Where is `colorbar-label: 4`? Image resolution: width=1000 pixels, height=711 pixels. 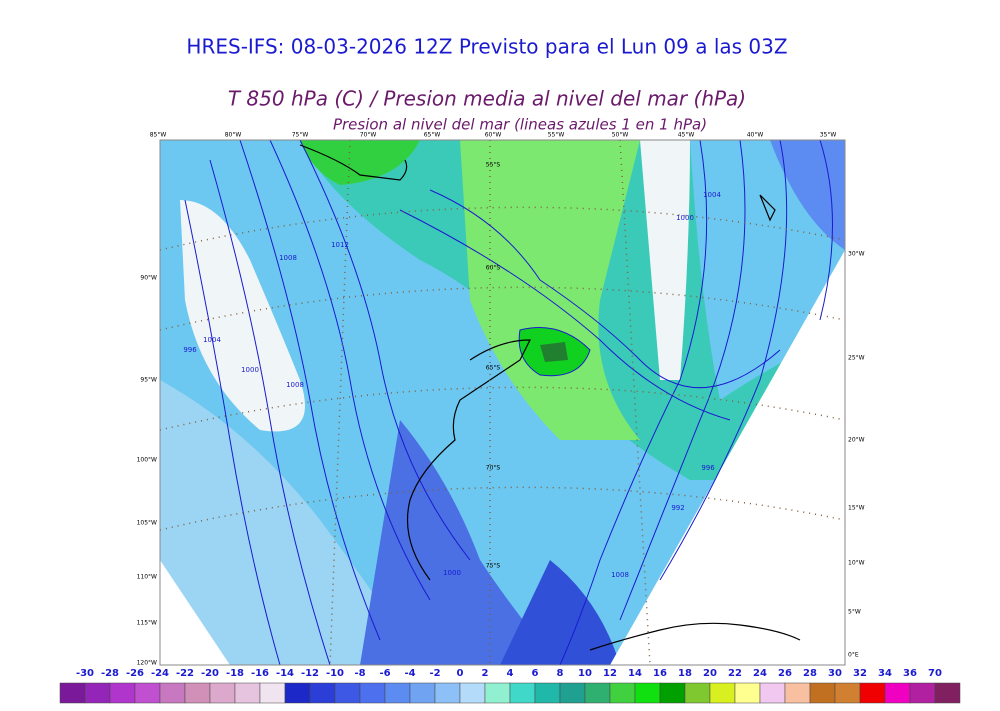
colorbar-label: 4 is located at coordinates (510, 673).